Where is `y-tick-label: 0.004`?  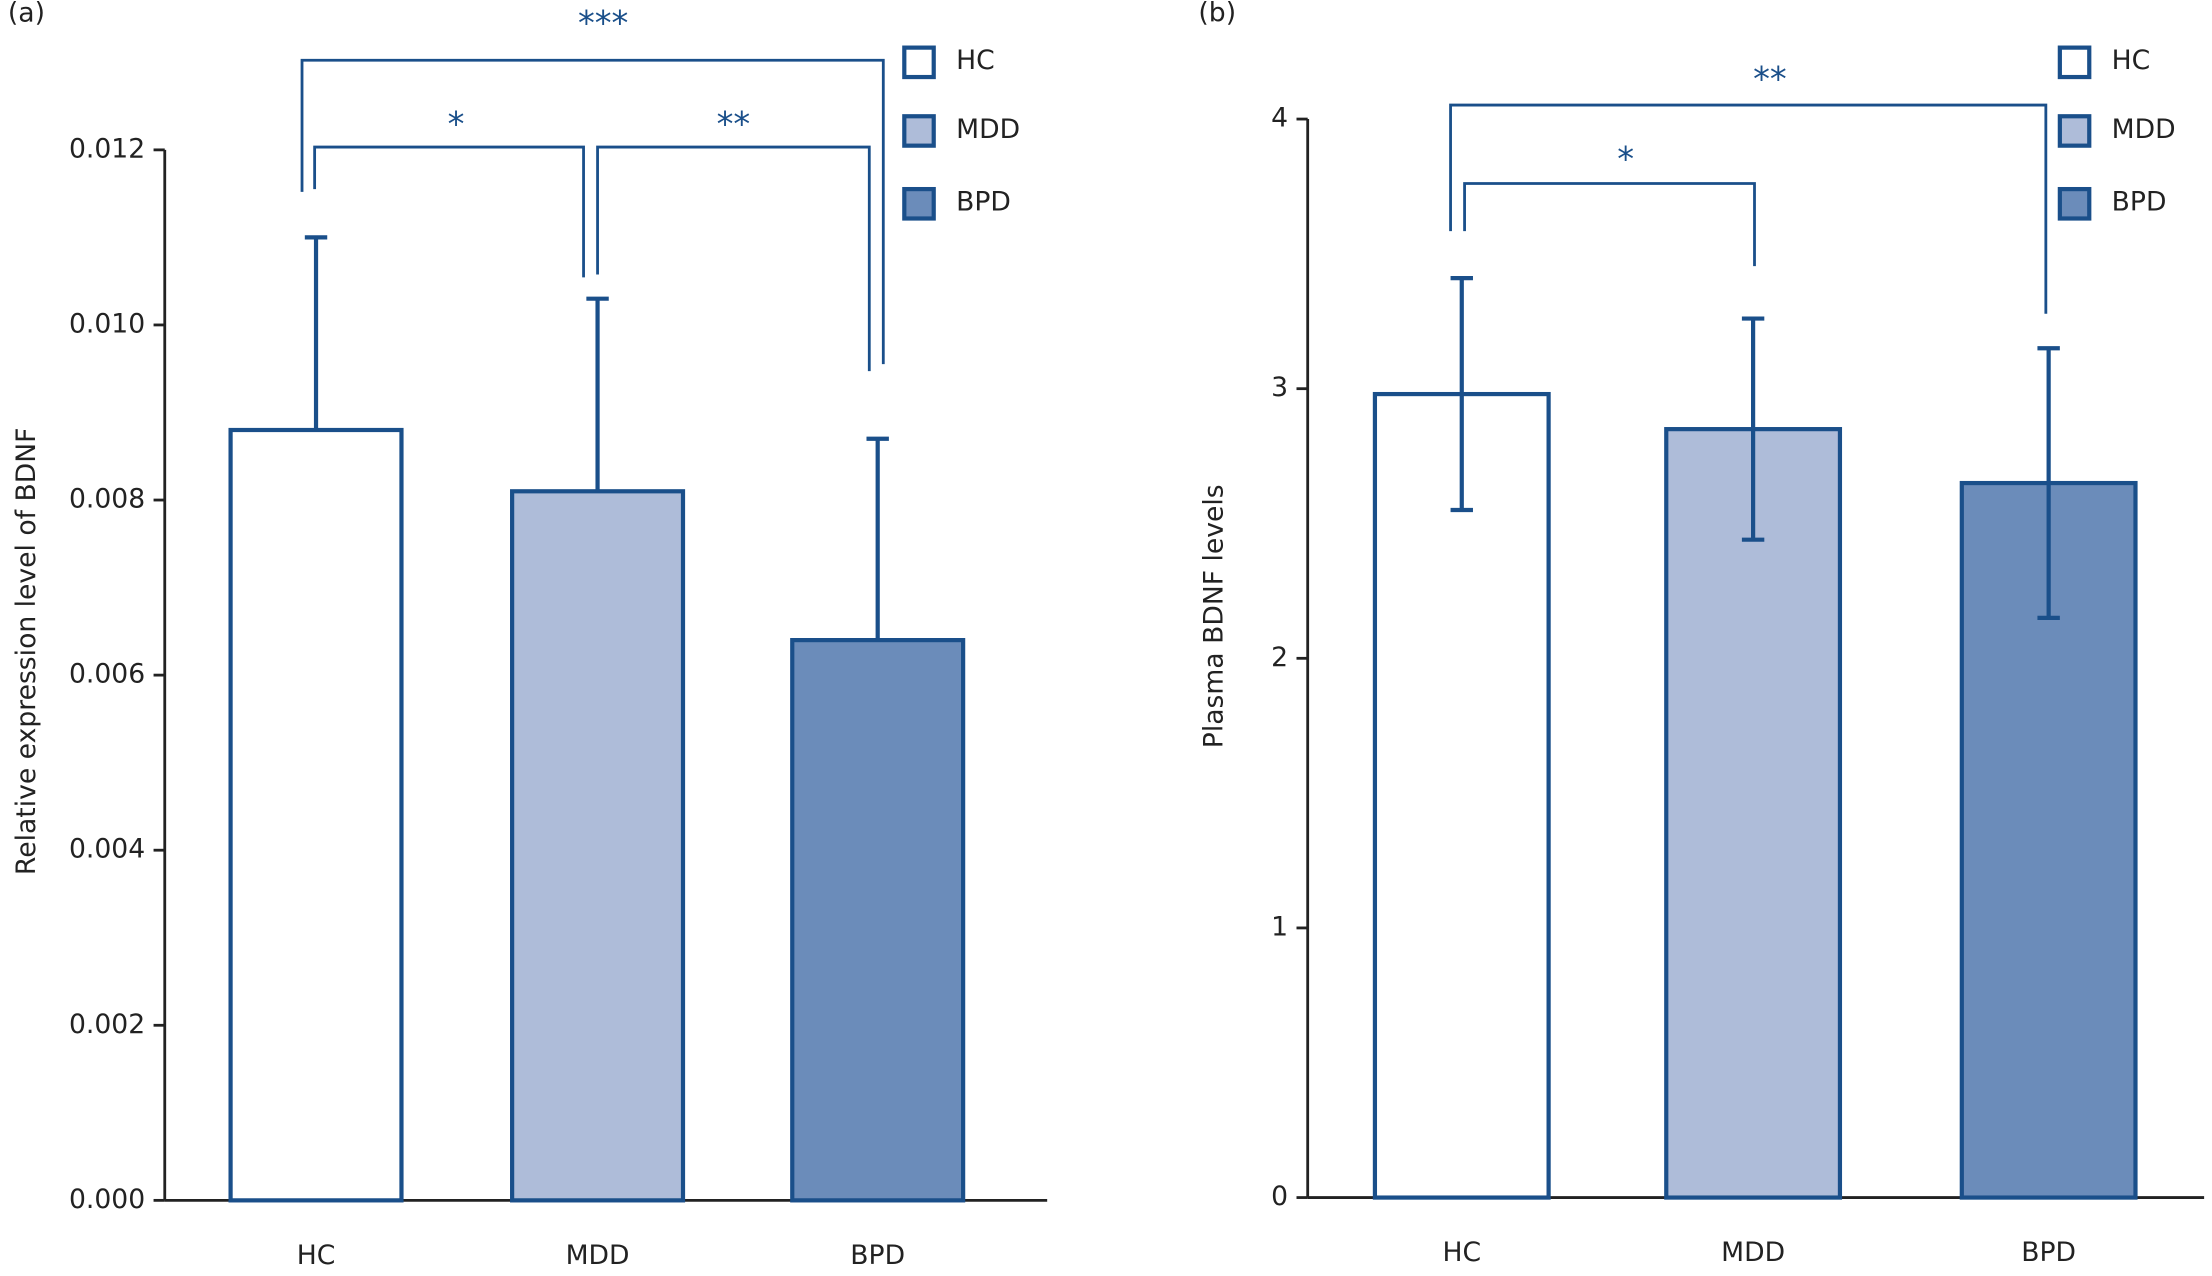
y-tick-label: 0.004 is located at coordinates (107, 849).